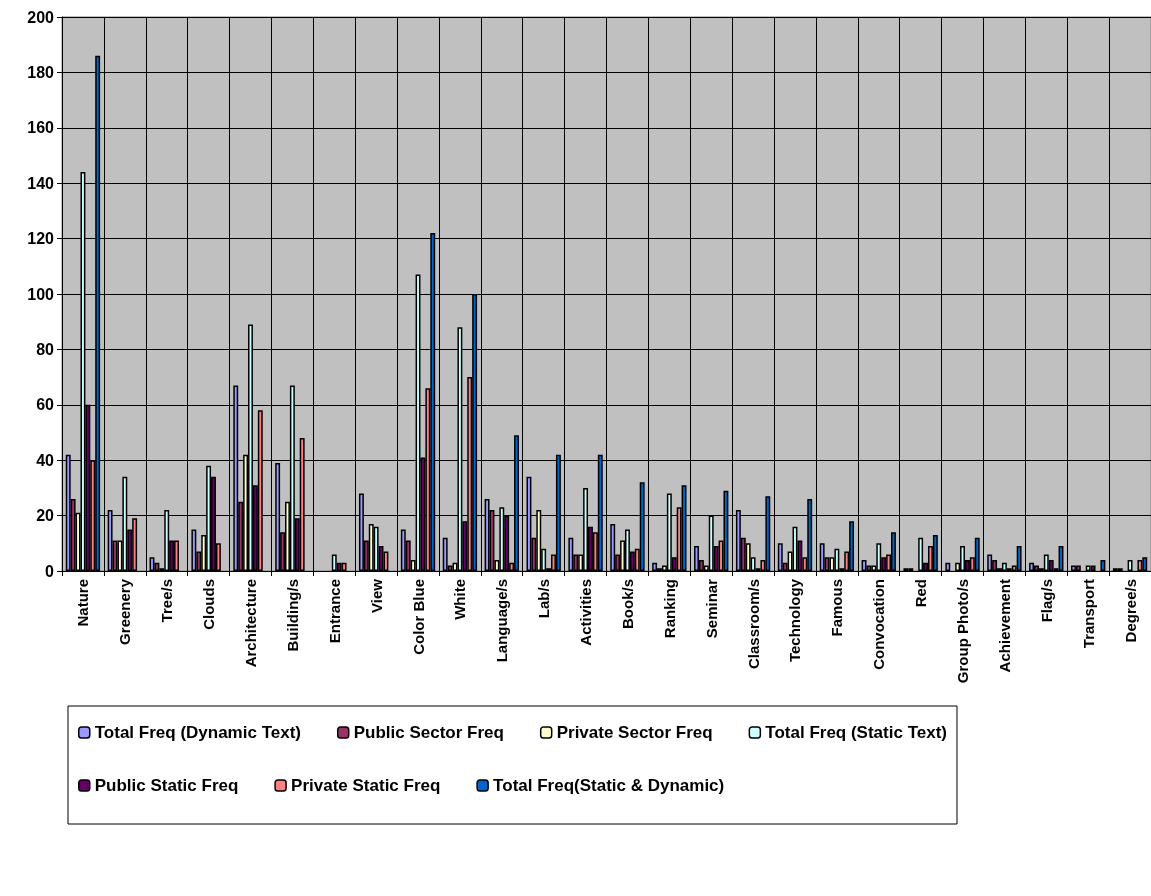 This screenshot has height=896, width=1151. What do you see at coordinates (83, 603) in the screenshot?
I see `x-tick-label: Nature` at bounding box center [83, 603].